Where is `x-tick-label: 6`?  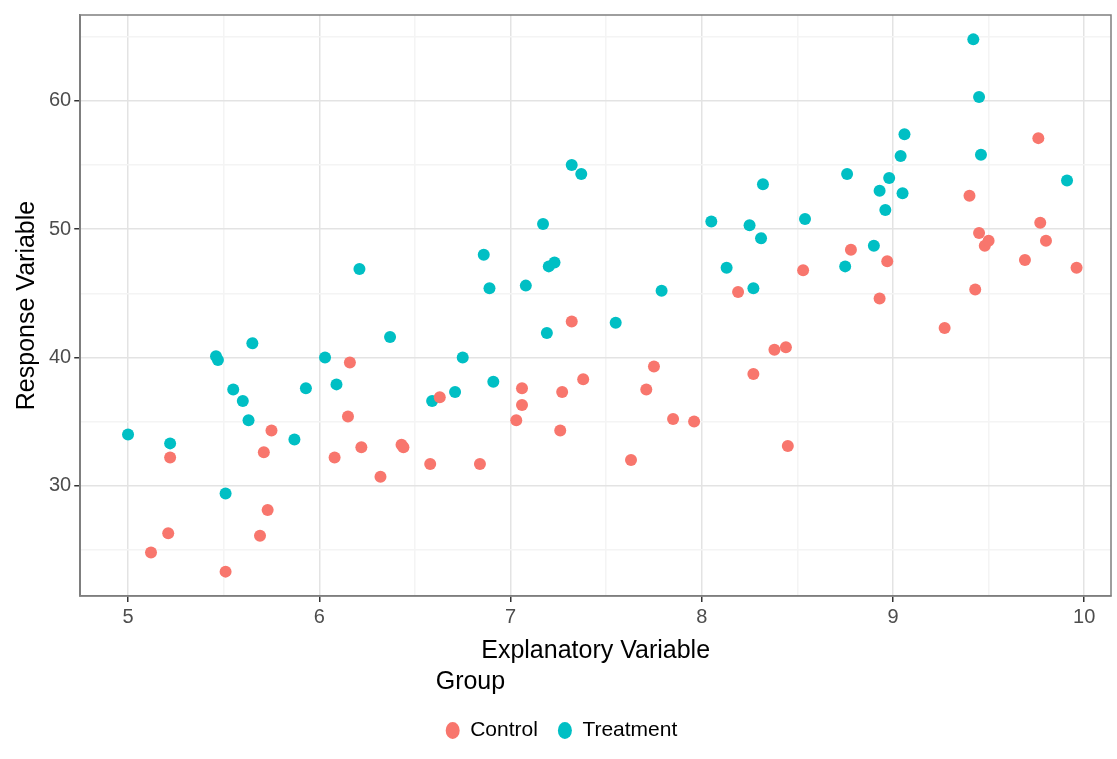 x-tick-label: 6 is located at coordinates (319, 615).